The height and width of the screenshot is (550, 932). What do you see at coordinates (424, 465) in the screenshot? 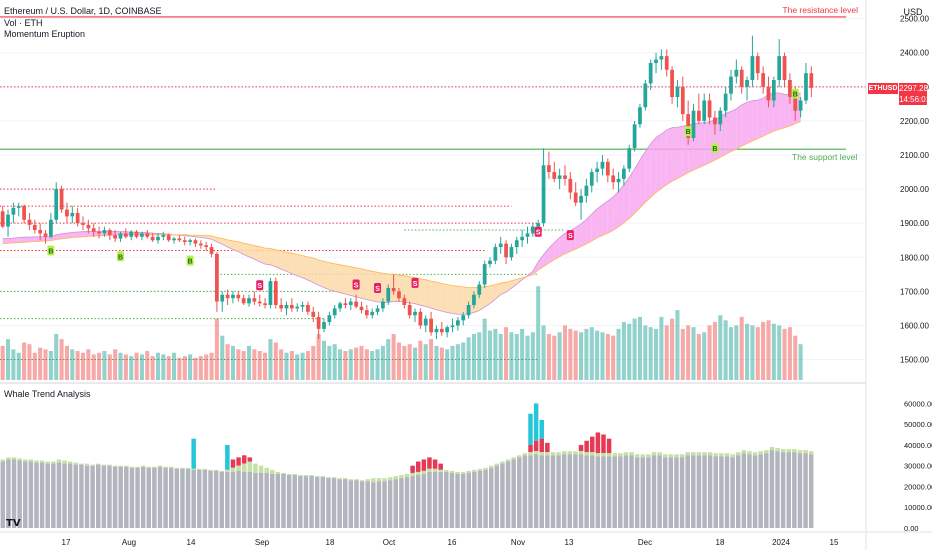
I see `whale-red-bar` at bounding box center [424, 465].